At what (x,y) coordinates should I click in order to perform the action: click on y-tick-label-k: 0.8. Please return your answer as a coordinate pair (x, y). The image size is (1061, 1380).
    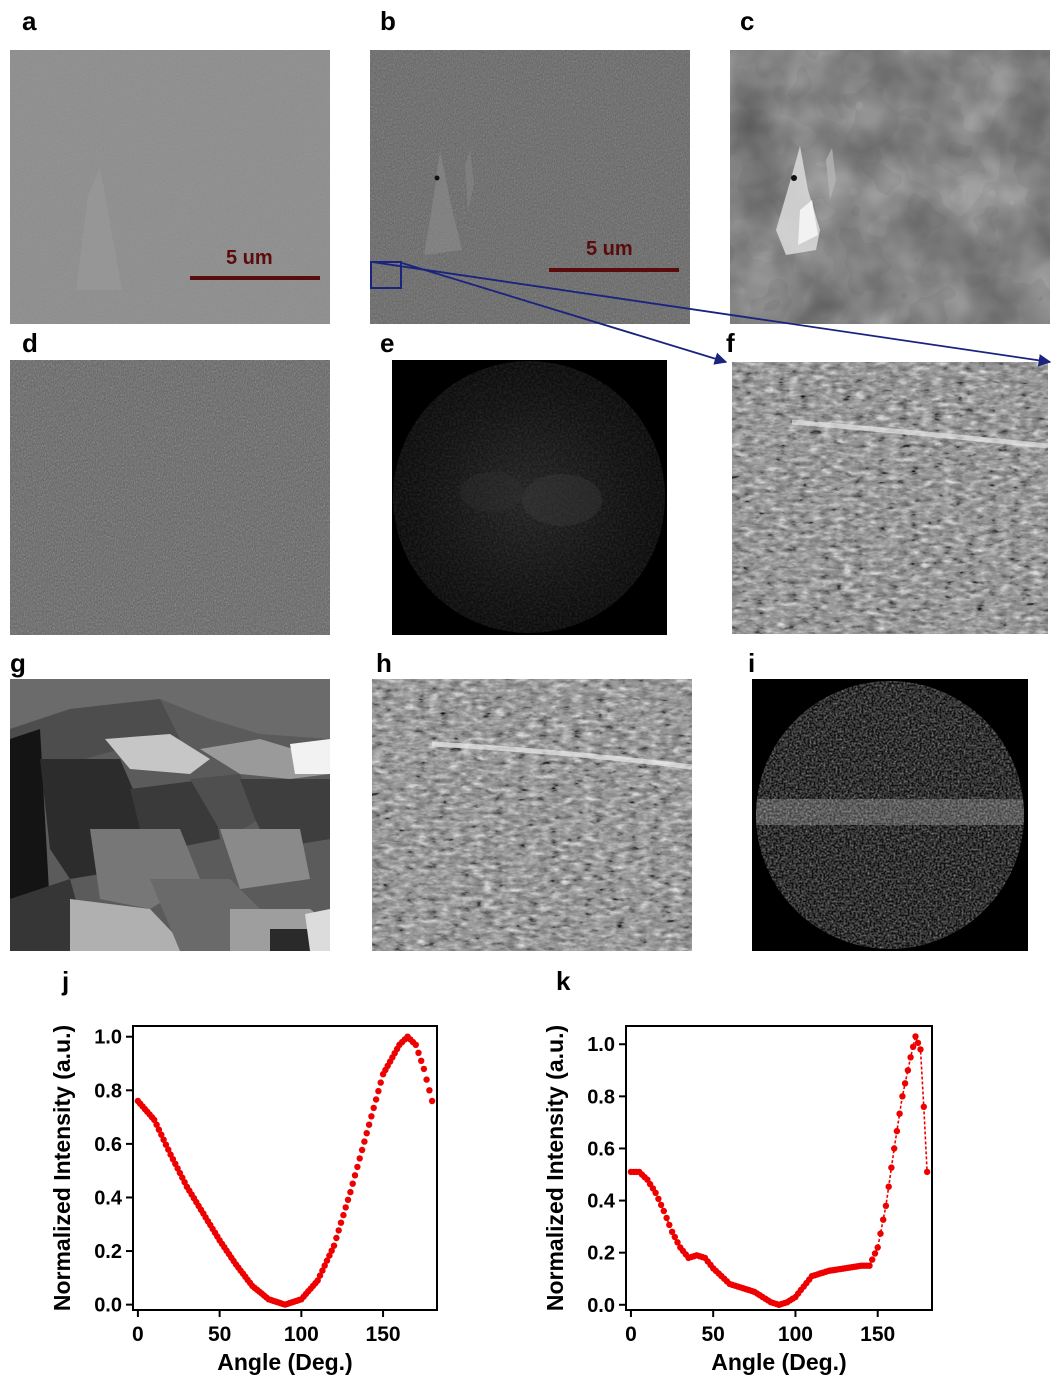
    Looking at the image, I should click on (601, 1097).